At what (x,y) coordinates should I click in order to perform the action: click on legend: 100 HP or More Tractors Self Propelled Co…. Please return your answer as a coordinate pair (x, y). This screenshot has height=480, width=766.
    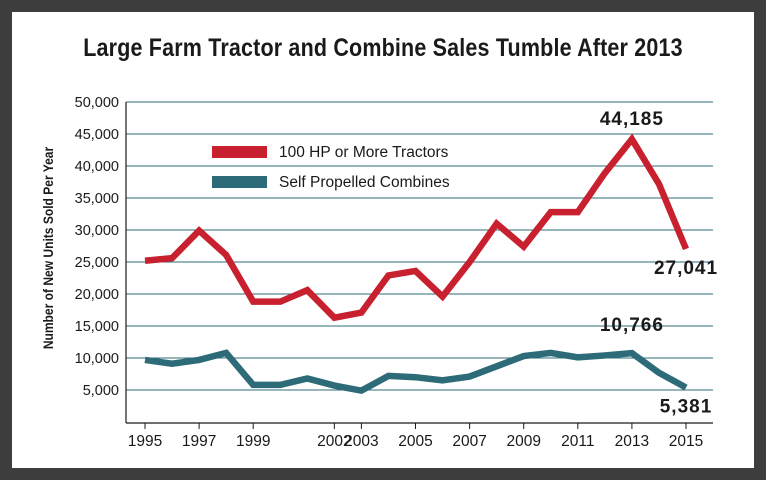
    Looking at the image, I should click on (331, 167).